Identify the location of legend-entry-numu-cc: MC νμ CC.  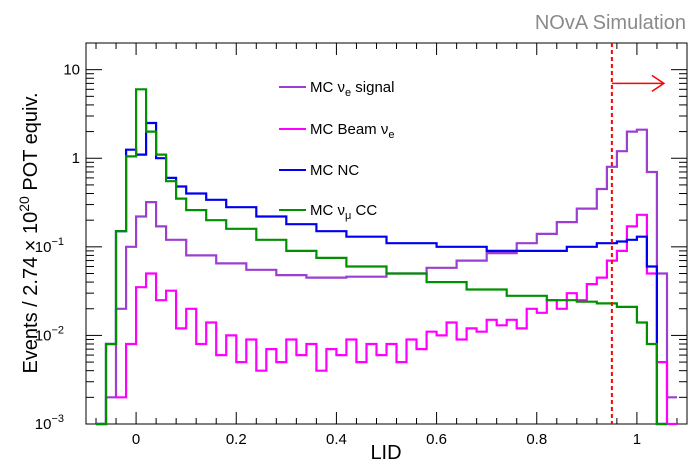
(328, 212).